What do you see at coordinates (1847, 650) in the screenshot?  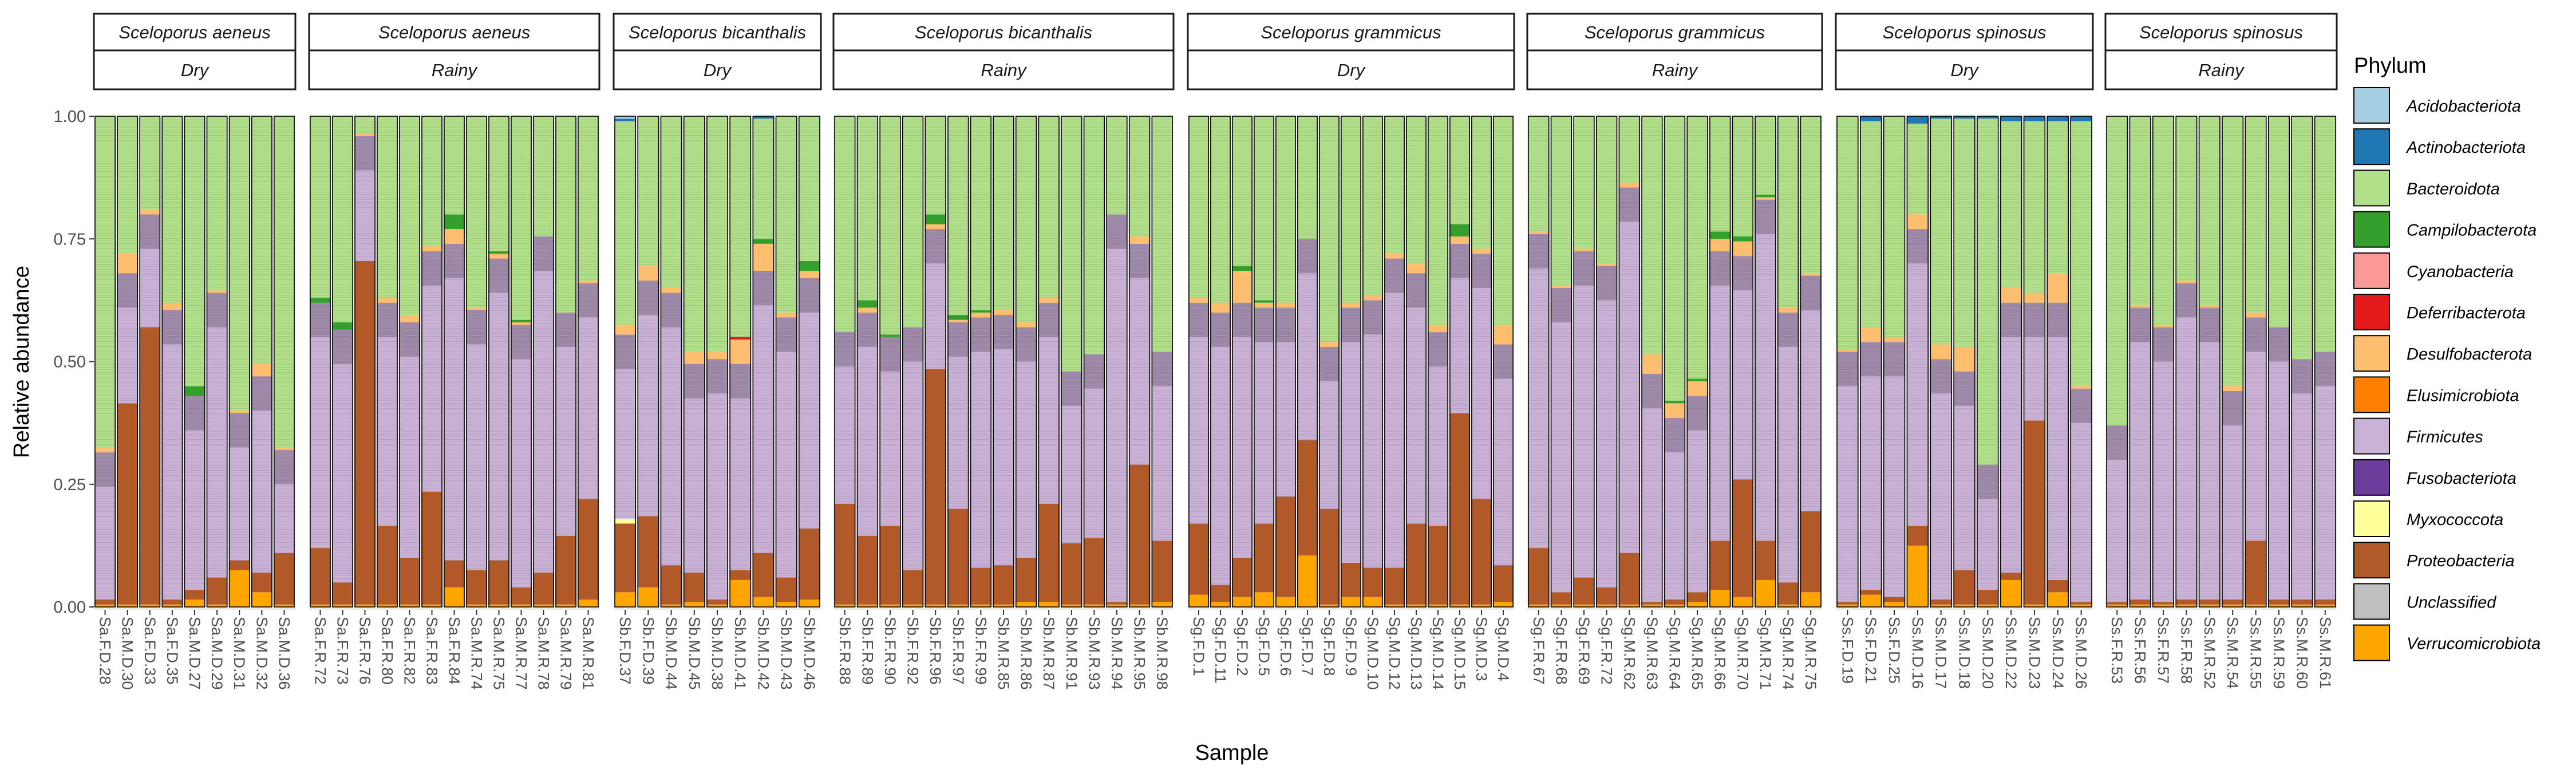 I see `x-tick-label: Ss.F.D.19` at bounding box center [1847, 650].